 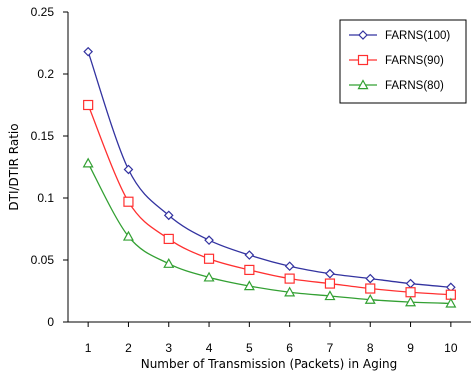 What do you see at coordinates (14, 166) in the screenshot?
I see `y-axis-label: DTI/DTIR Ratio` at bounding box center [14, 166].